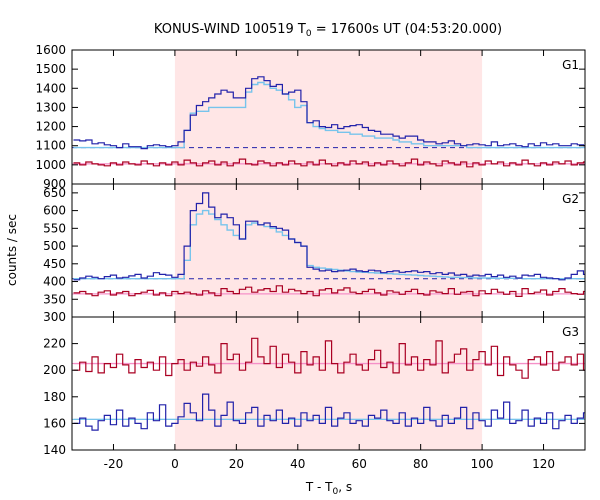  I want to click on y-tick-label: 1100, so click(50, 146).